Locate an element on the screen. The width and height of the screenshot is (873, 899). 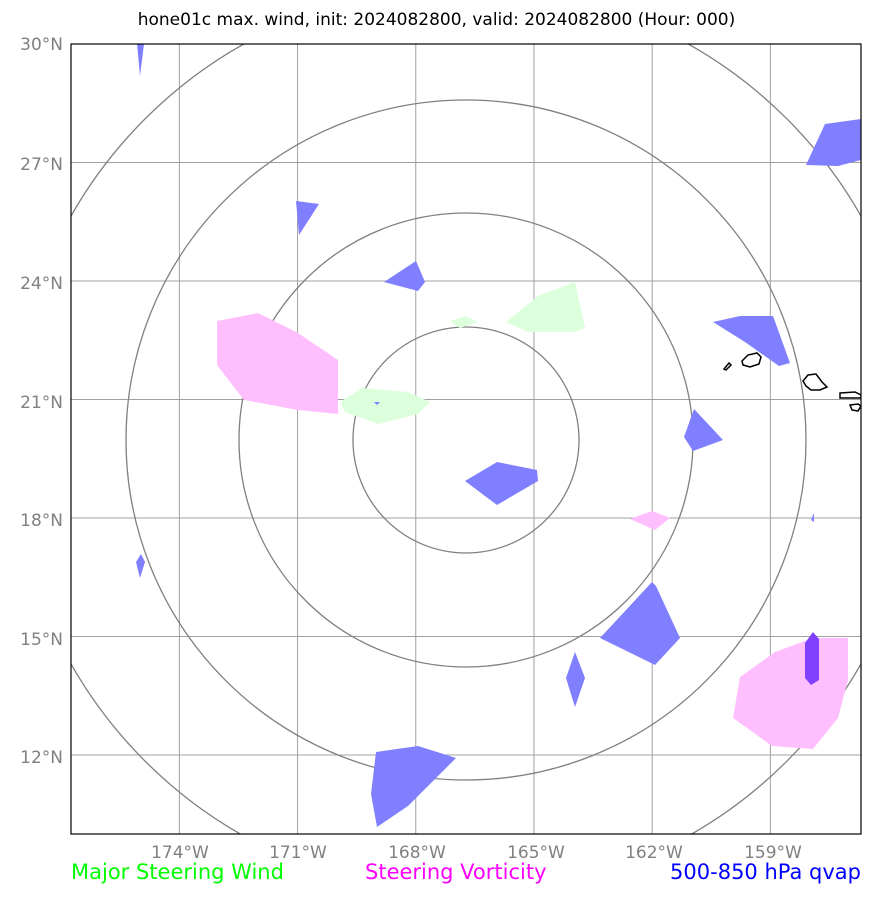
lat-label-12n: 12°N is located at coordinates (41, 758).